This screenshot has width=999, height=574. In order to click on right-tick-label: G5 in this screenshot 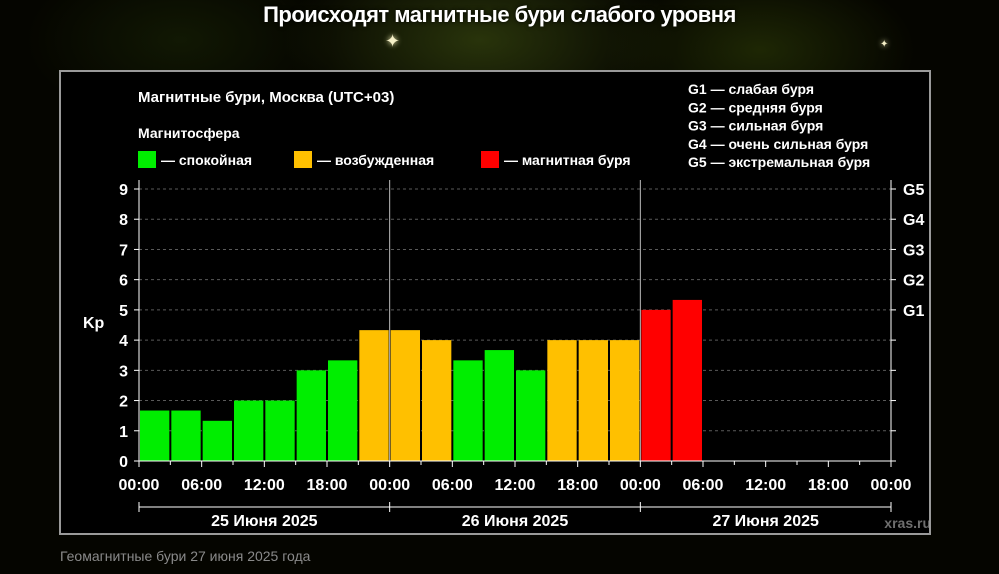, I will do `click(913, 190)`.